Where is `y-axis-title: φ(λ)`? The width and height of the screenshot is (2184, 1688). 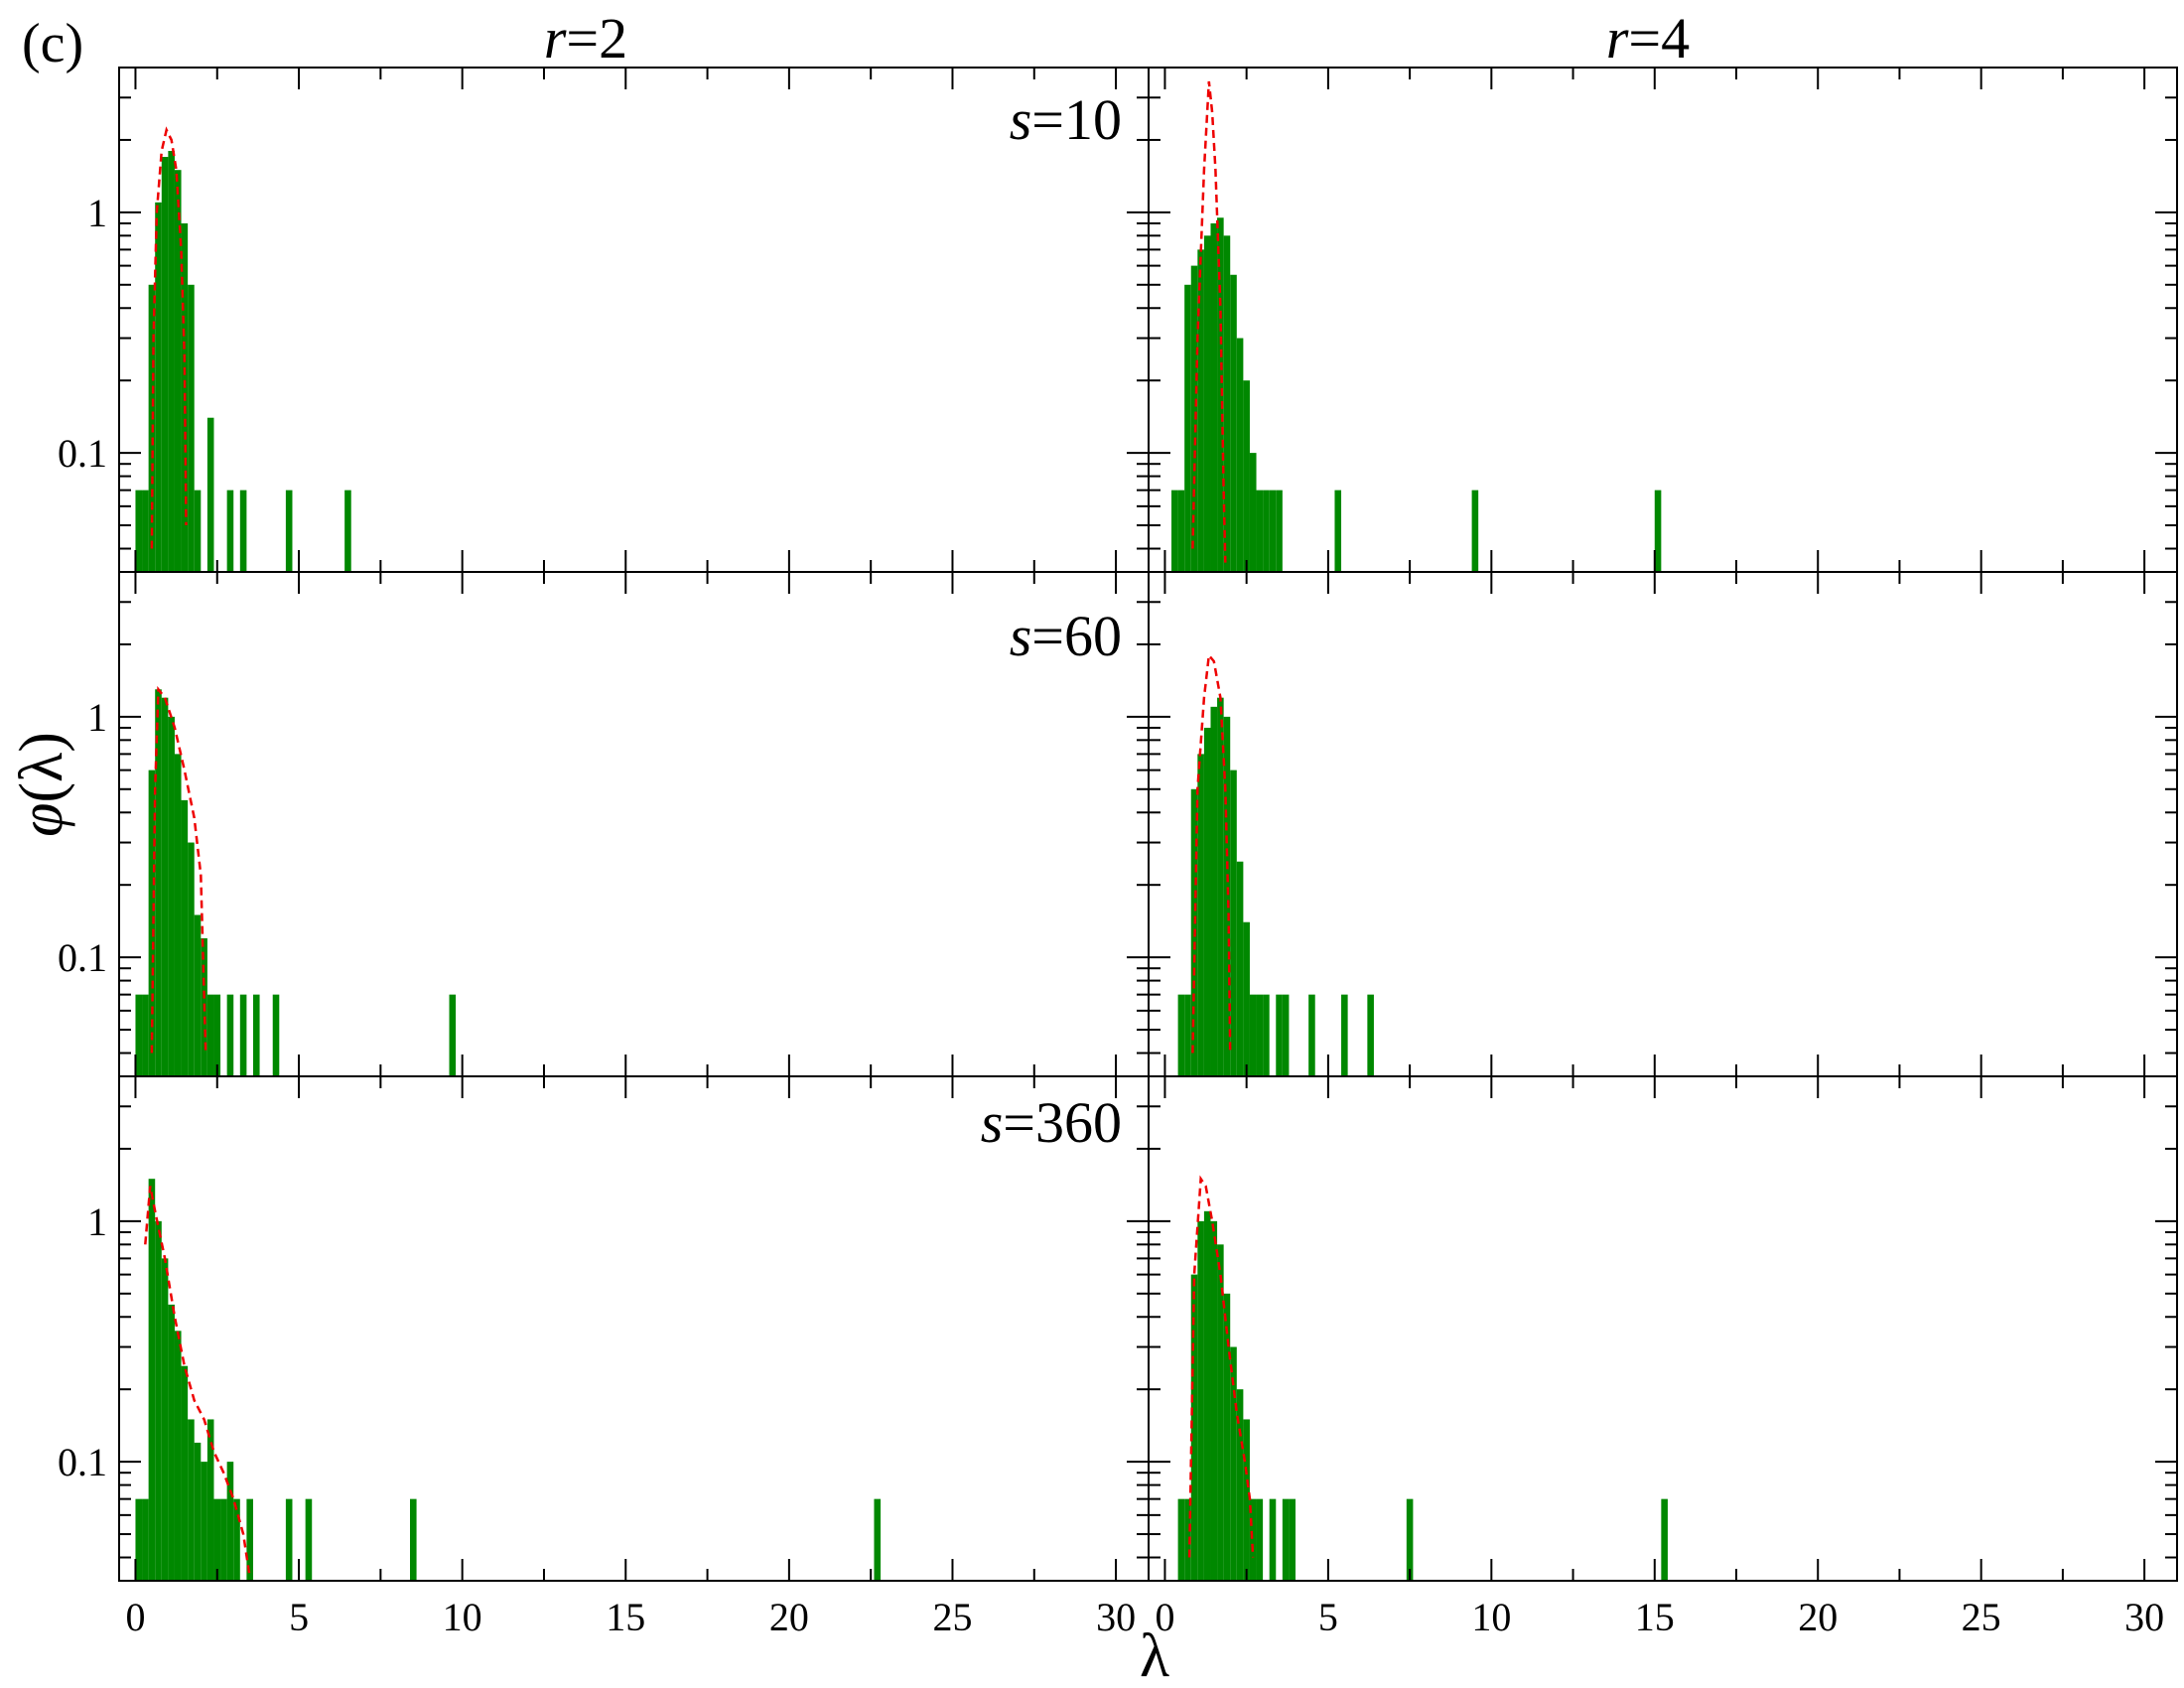
y-axis-title: φ(λ) is located at coordinates (41, 784).